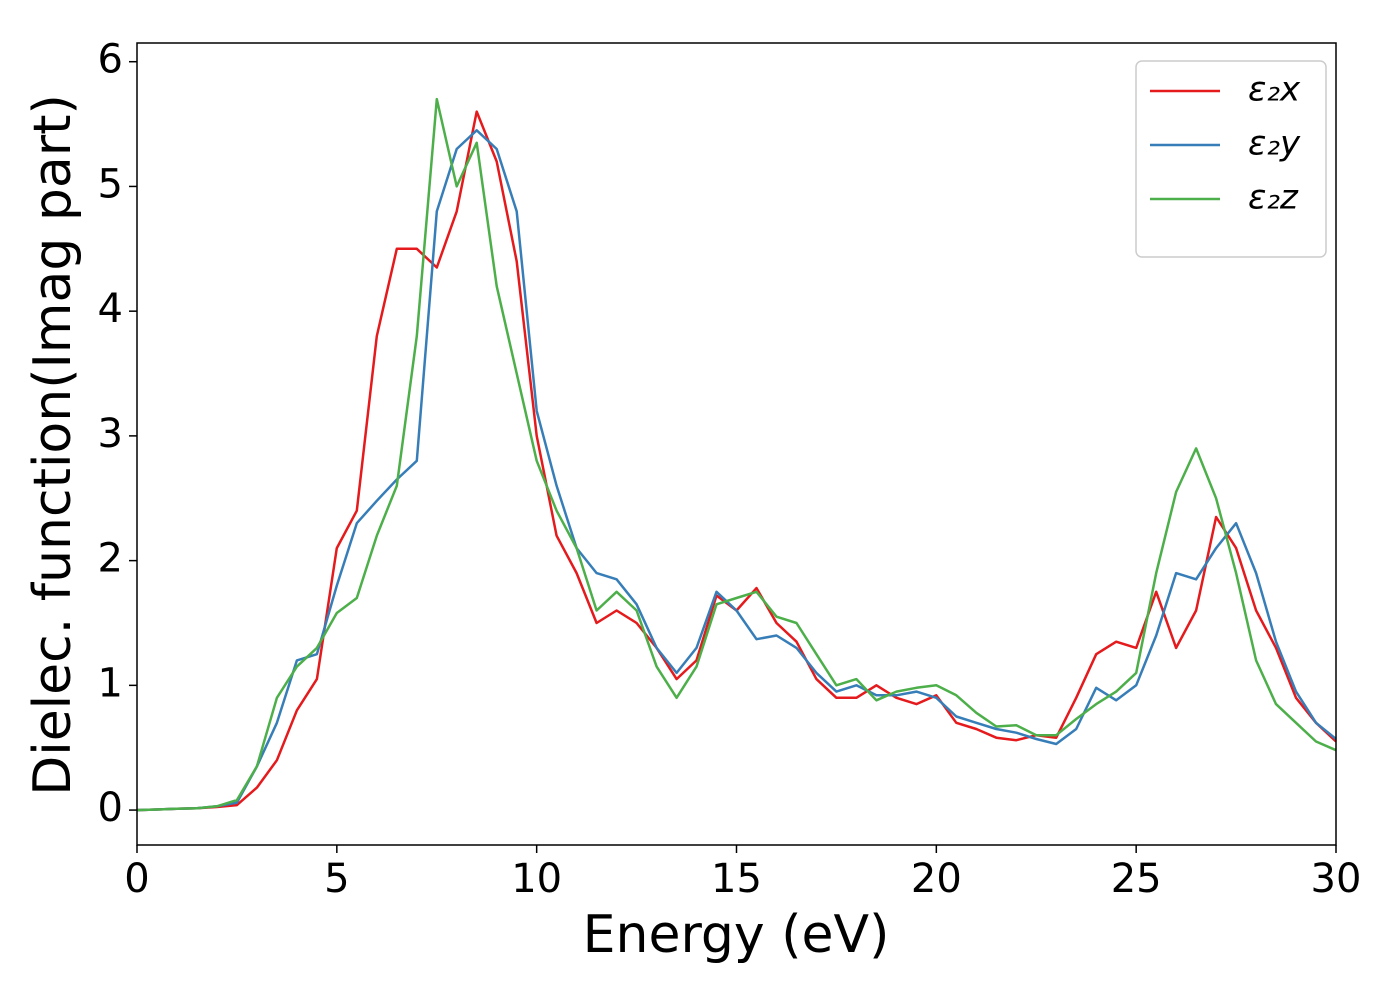 The width and height of the screenshot is (1400, 1000). I want to click on x-tick-label: 20, so click(936, 879).